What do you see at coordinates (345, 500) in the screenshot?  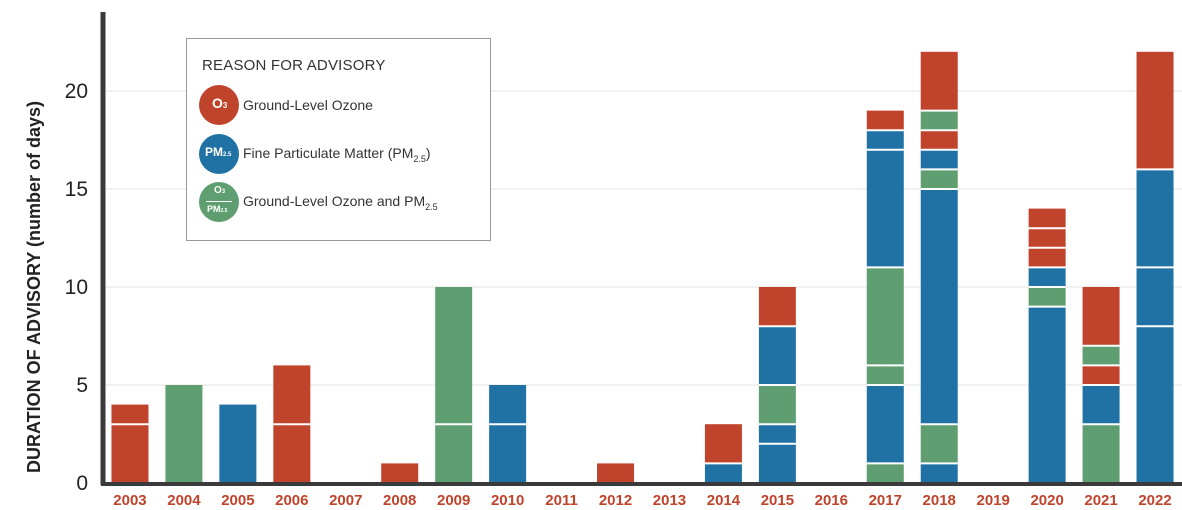 I see `x-tick-label: 2007` at bounding box center [345, 500].